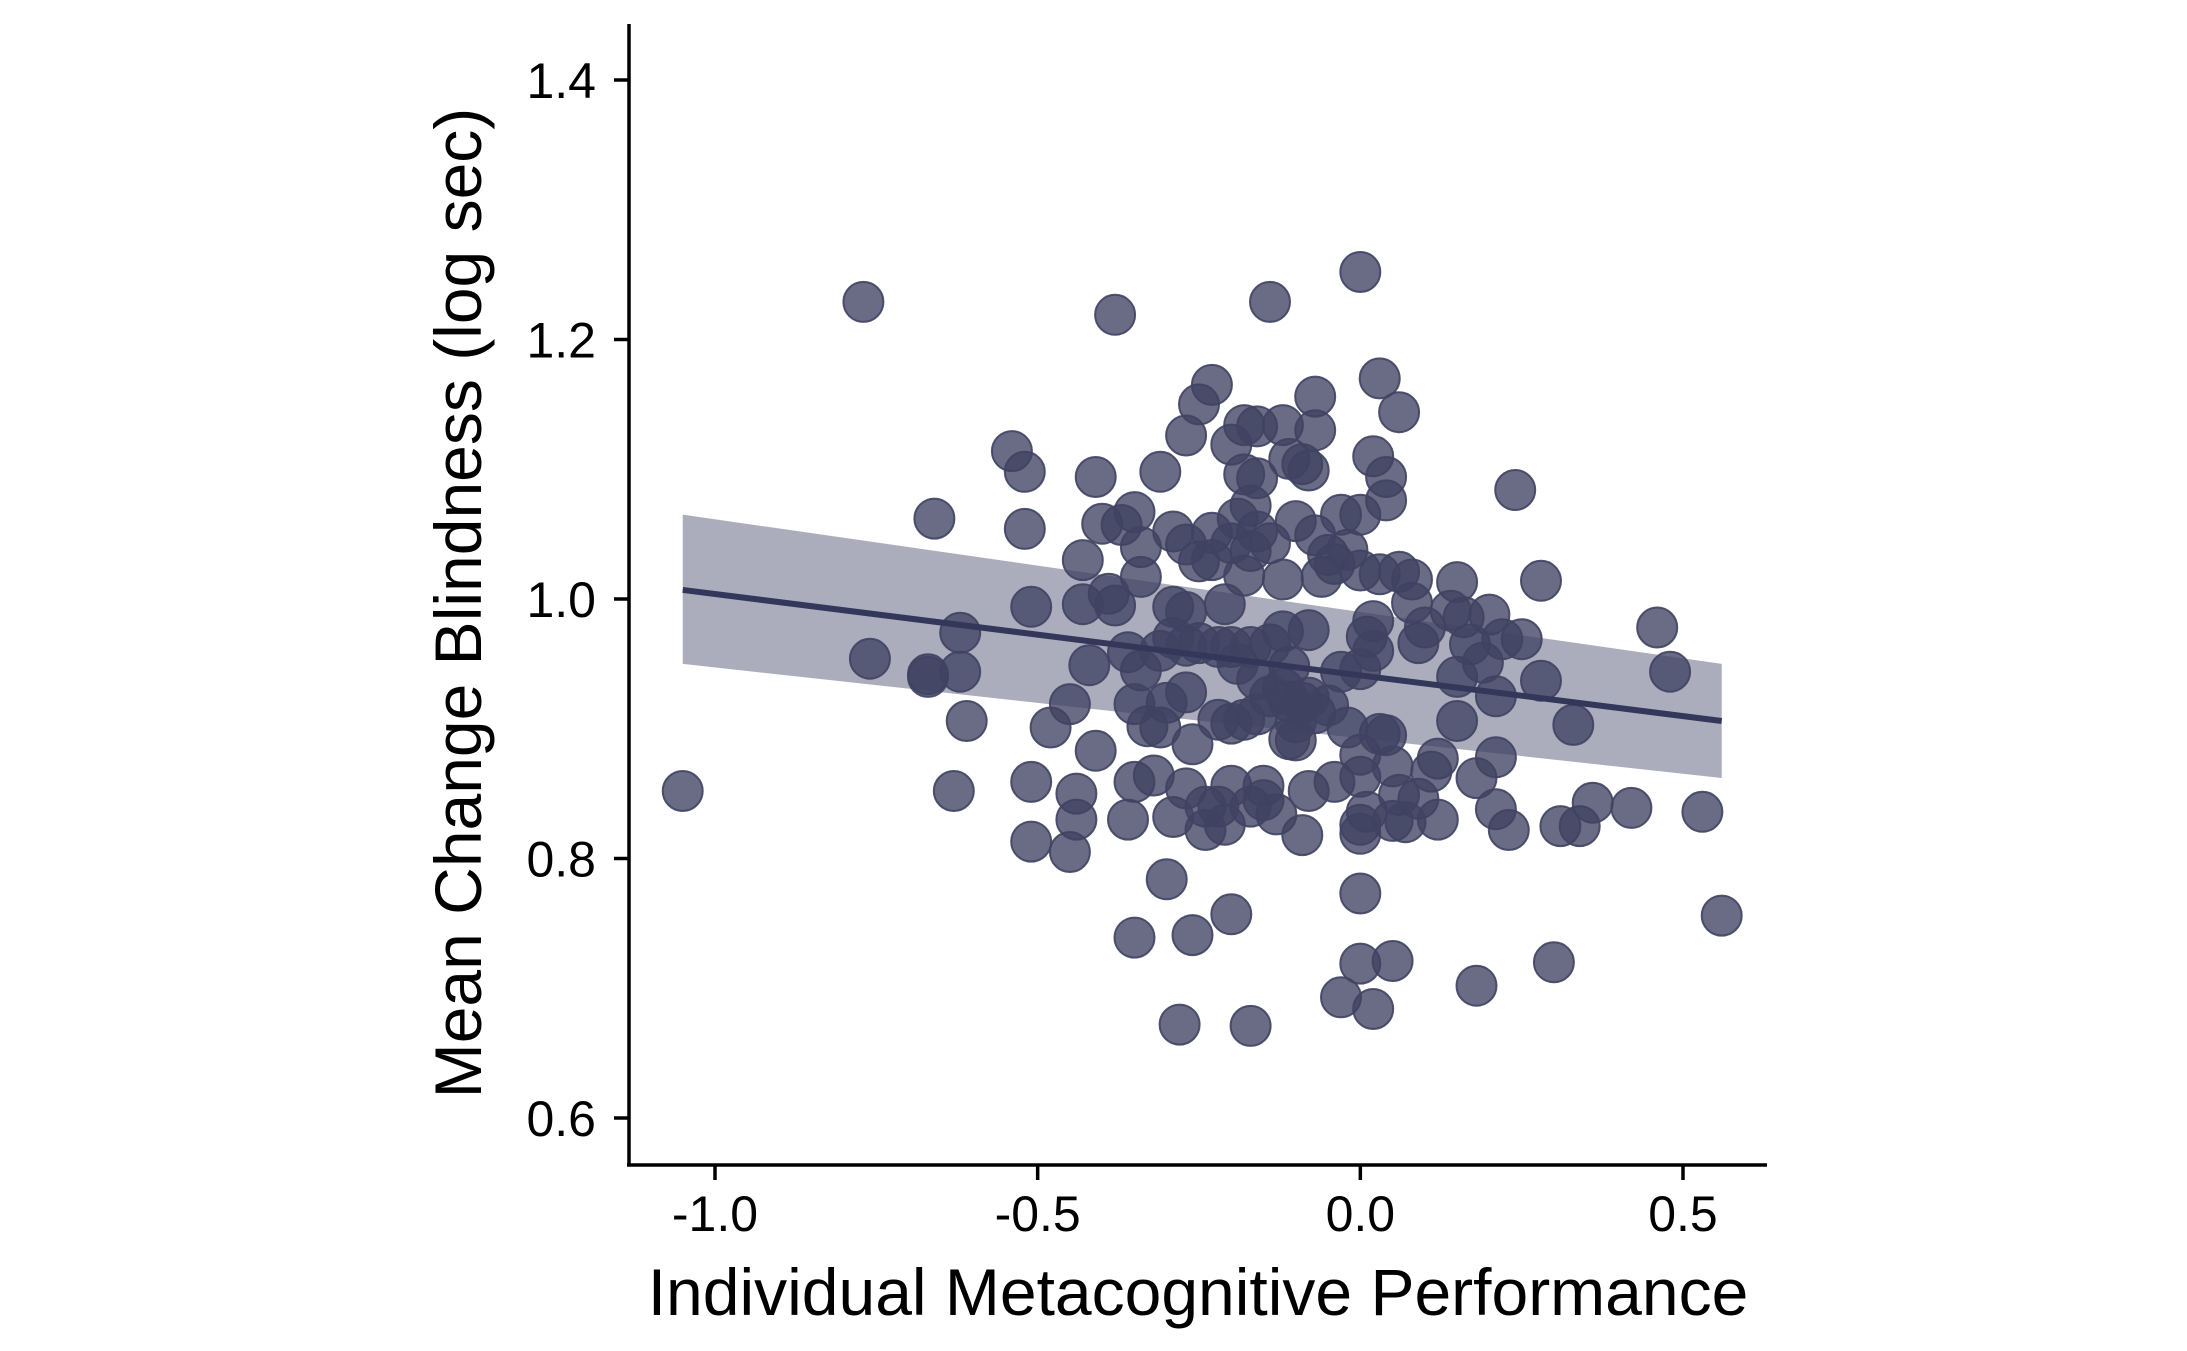 Image resolution: width=2187 pixels, height=1351 pixels. What do you see at coordinates (1195, 1203) in the screenshot?
I see `x-ticks-layer: -1.0 -0.5 0.0 0.5` at bounding box center [1195, 1203].